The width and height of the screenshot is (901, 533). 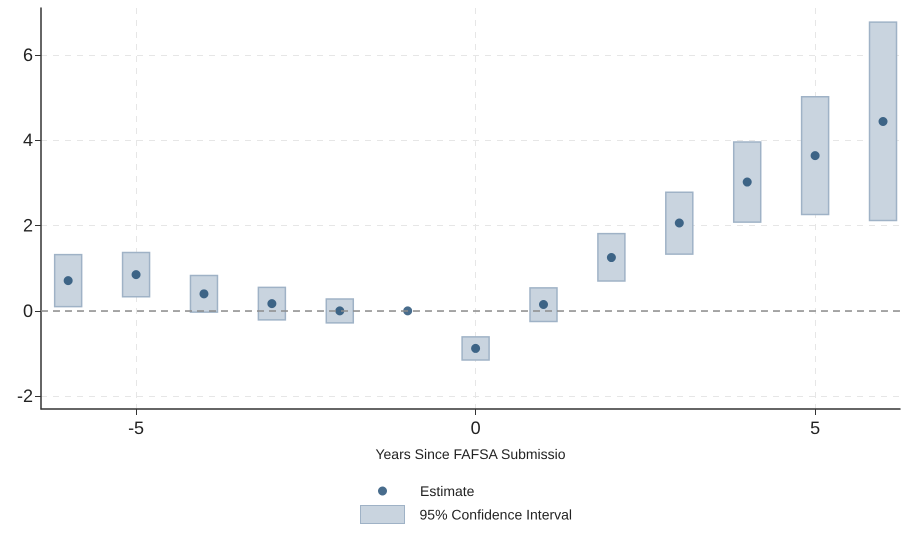 I want to click on y-tick-label: -2, so click(x=24, y=396).